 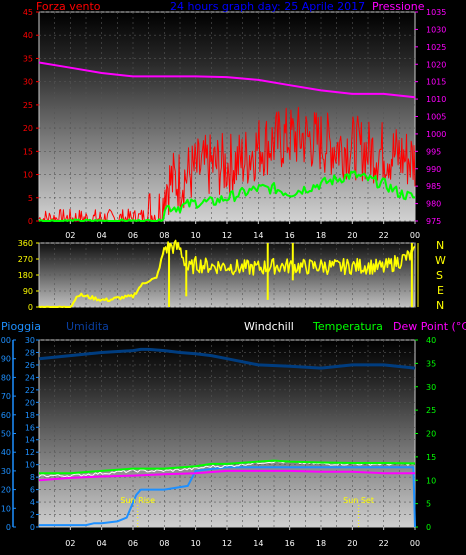 I want to click on rain-ytick-label: 50, so click(x=6, y=434).